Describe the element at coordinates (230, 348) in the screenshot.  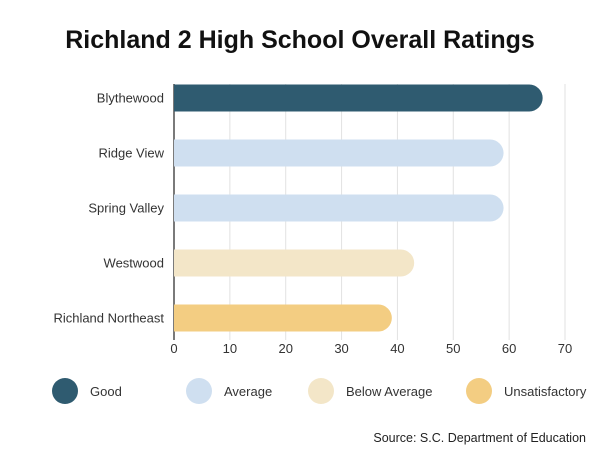
I see `x-tick-label: 10` at that location.